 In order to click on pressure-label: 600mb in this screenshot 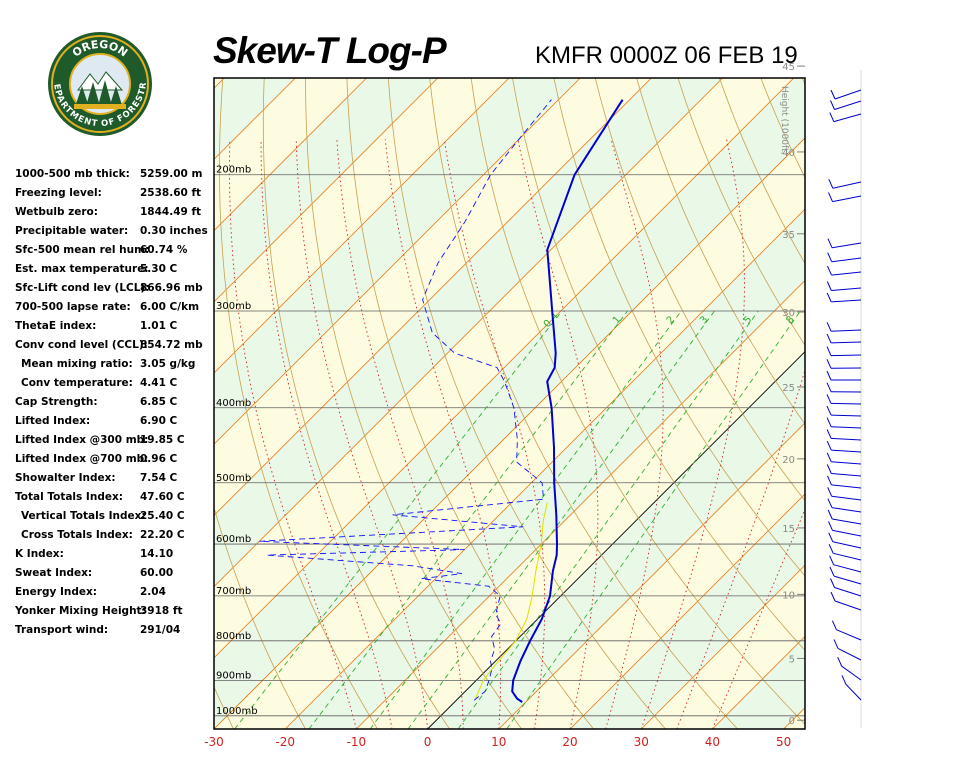, I will do `click(233, 539)`.